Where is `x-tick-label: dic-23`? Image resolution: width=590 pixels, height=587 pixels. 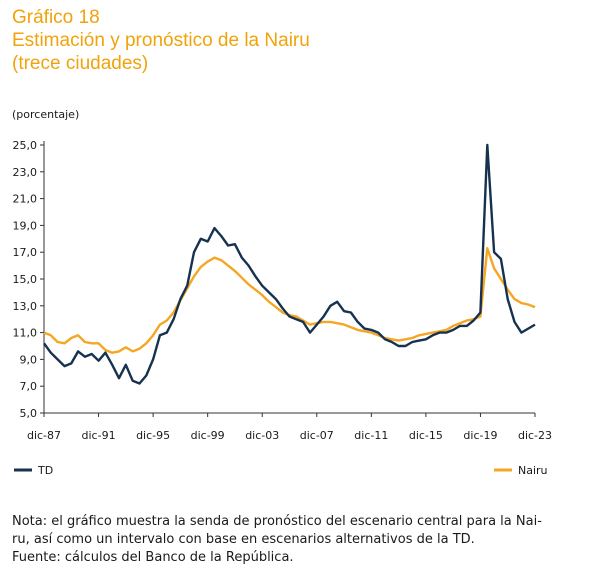 x-tick-label: dic-23 is located at coordinates (535, 435).